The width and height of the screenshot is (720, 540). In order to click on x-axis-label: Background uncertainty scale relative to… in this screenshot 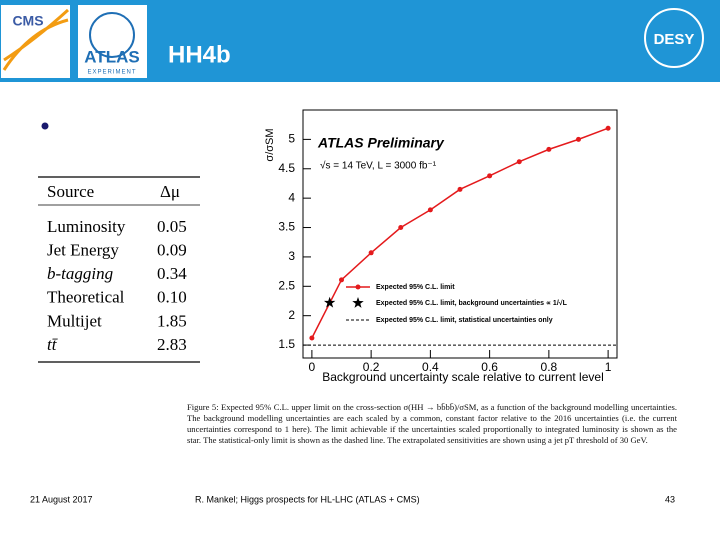, I will do `click(462, 377)`.